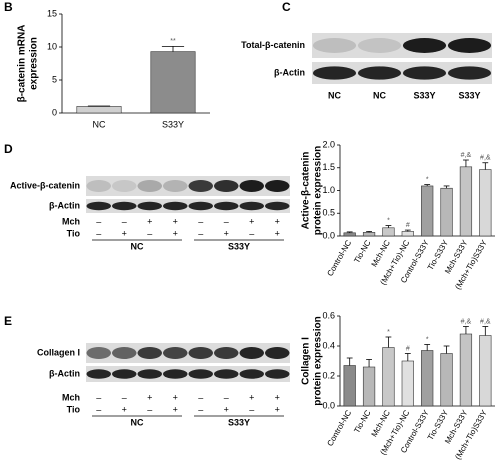 Image resolution: width=500 pixels, height=461 pixels. I want to click on y-tick-label: 0.4, so click(328, 345).